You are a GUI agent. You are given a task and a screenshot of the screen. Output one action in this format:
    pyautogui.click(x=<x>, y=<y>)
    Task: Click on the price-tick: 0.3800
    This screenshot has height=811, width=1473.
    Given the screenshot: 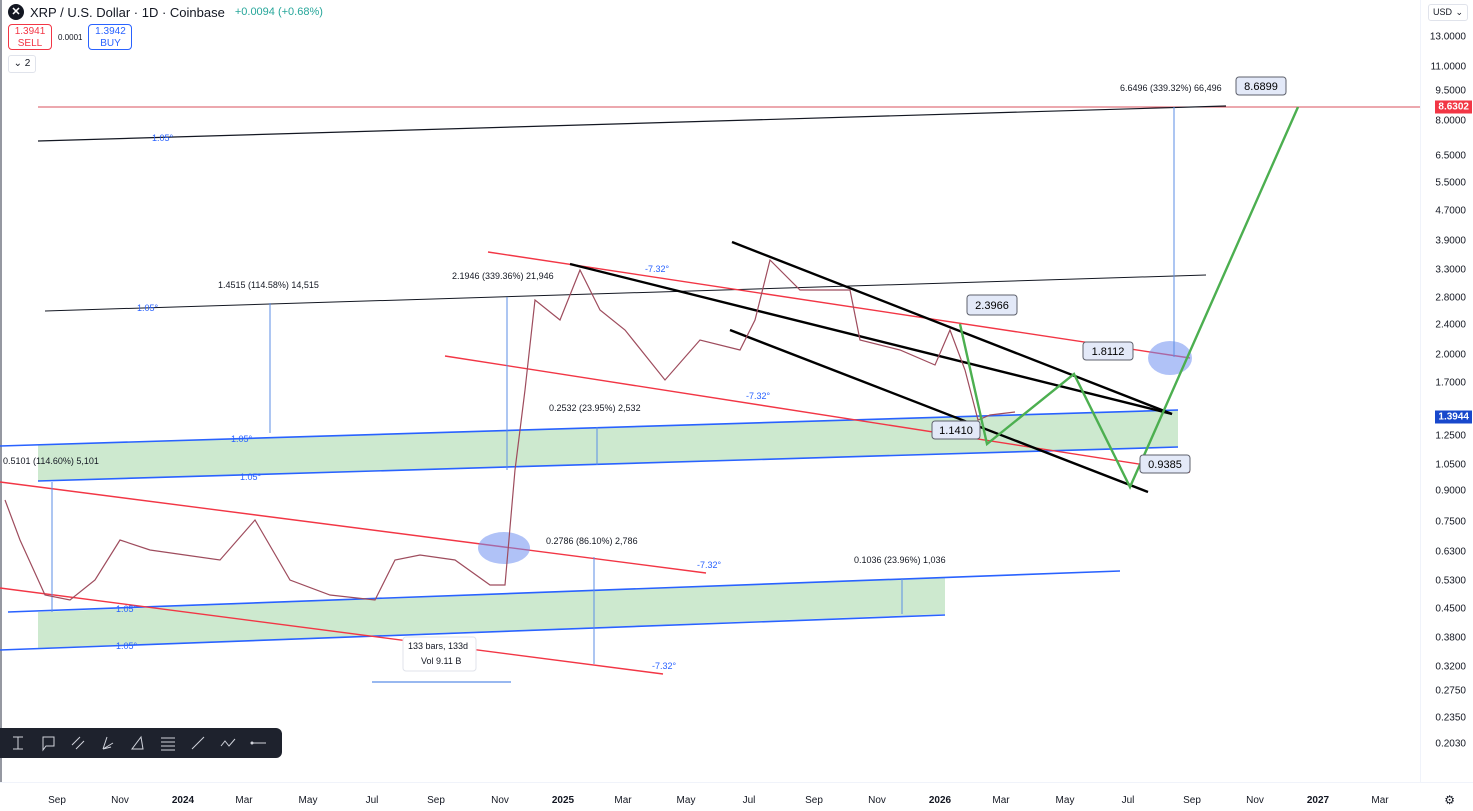 What is the action you would take?
    pyautogui.click(x=1450, y=638)
    